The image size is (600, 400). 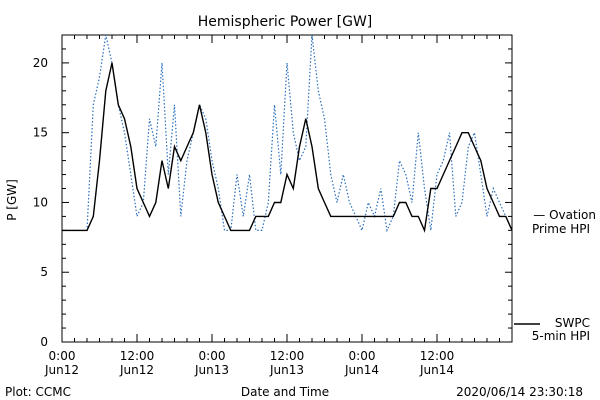 What do you see at coordinates (40, 63) in the screenshot?
I see `y-tick-label: 20` at bounding box center [40, 63].